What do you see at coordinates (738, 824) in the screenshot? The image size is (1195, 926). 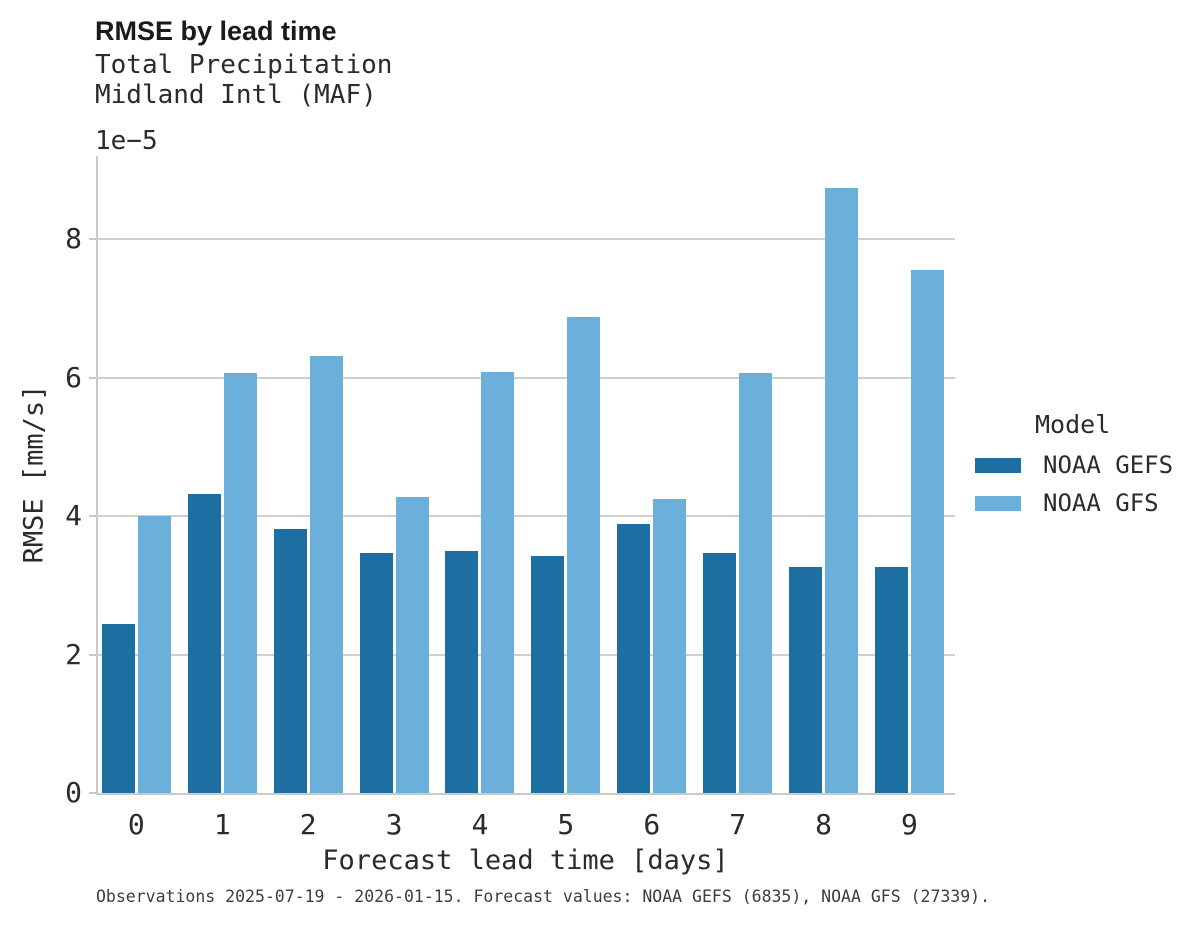 I see `x-tick-label-7: 7` at bounding box center [738, 824].